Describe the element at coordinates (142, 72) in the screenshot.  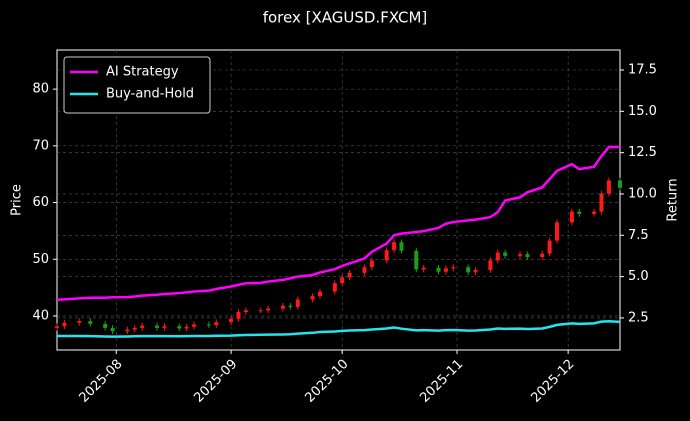
I see `legend-label: AI Strategy` at that location.